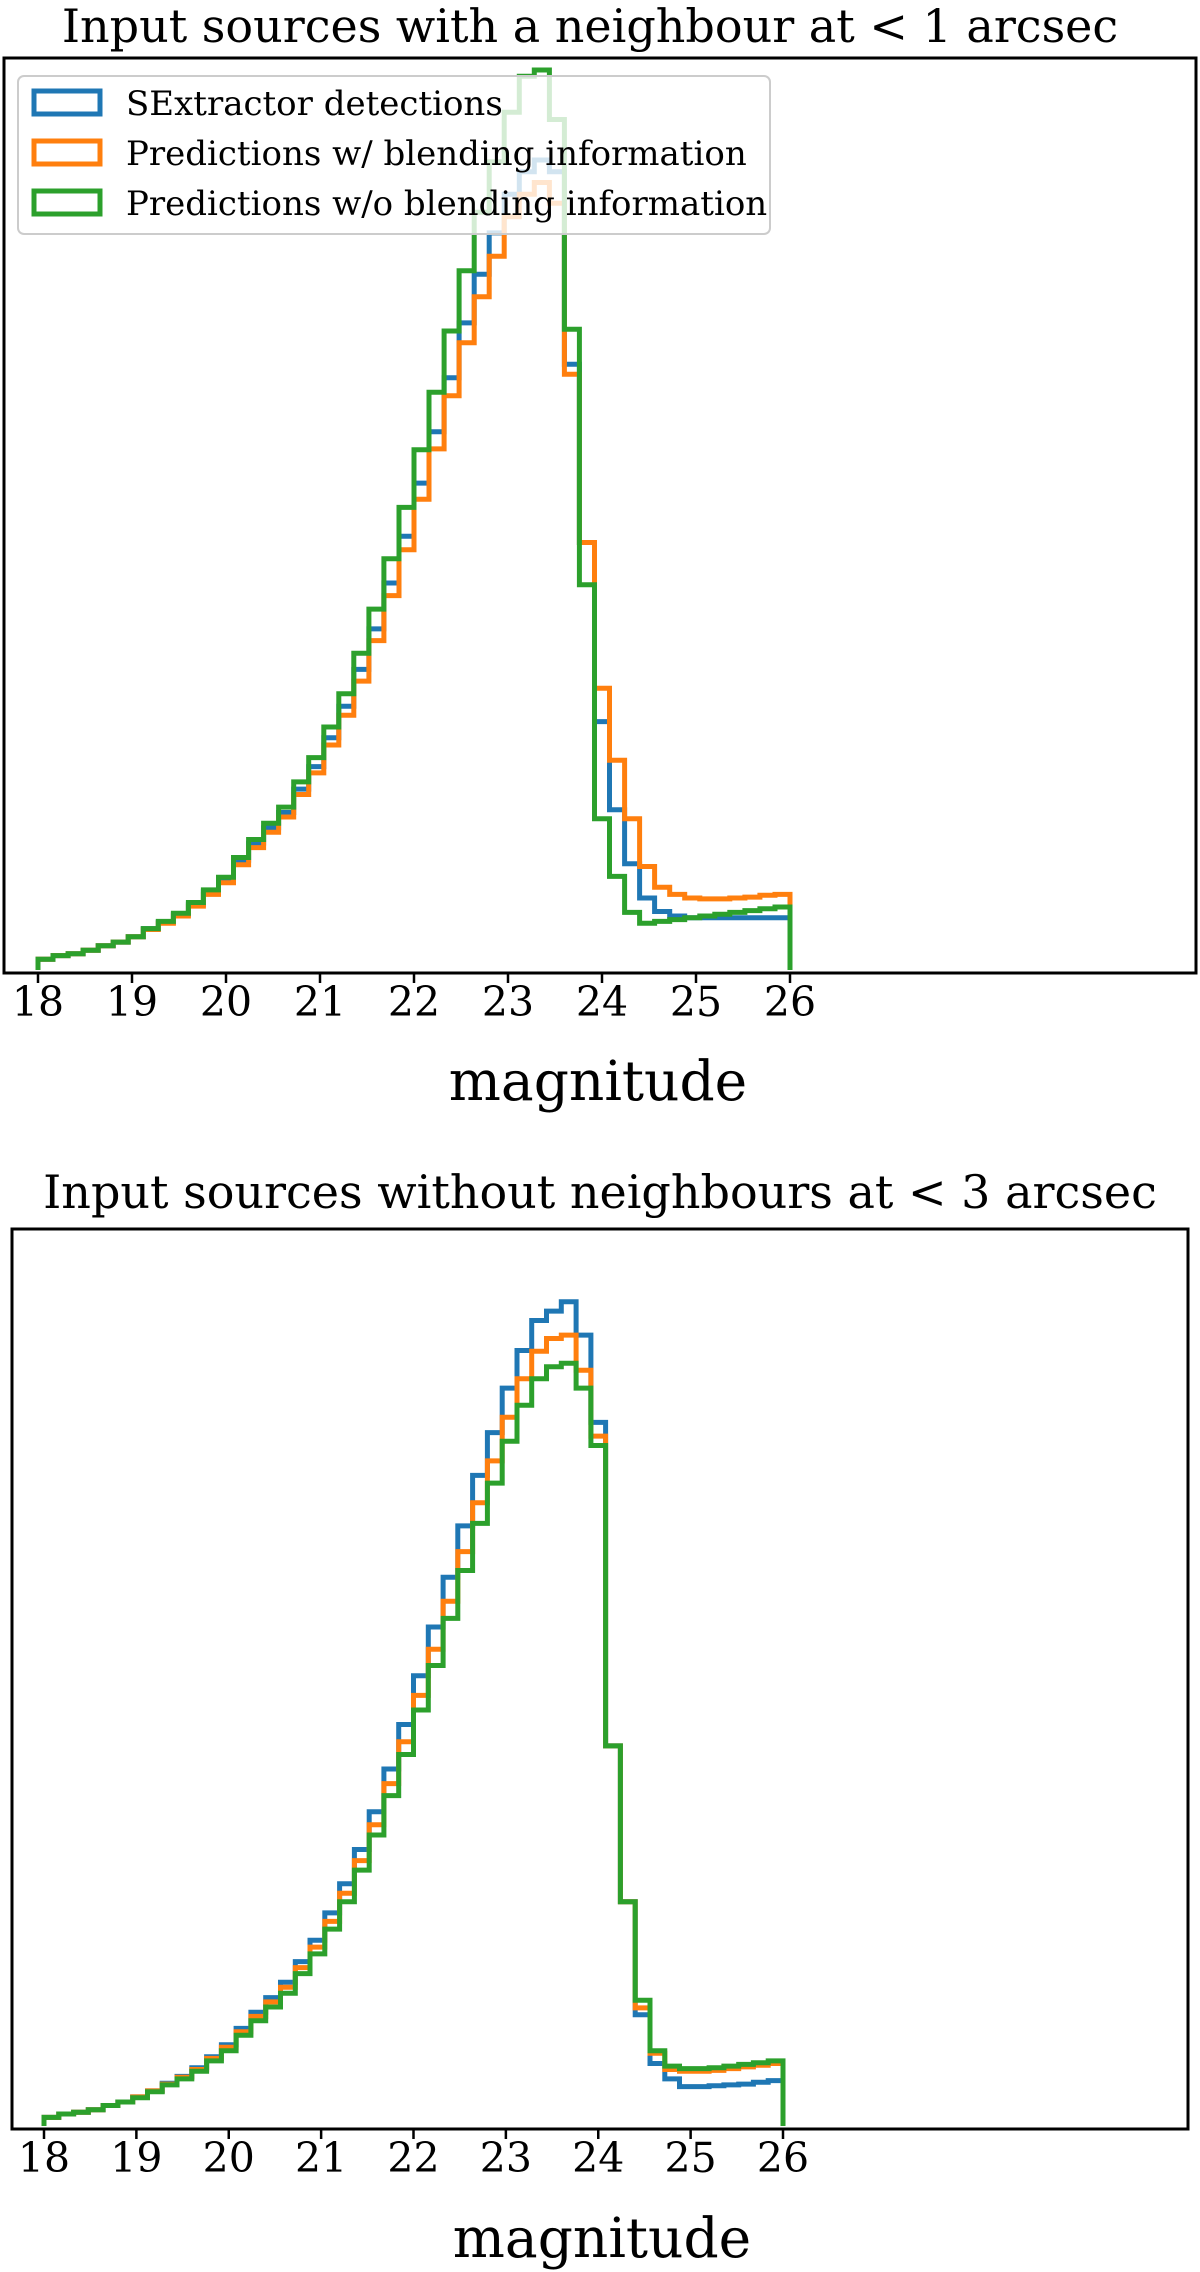 Image resolution: width=1200 pixels, height=2272 pixels. Describe the element at coordinates (446, 204) in the screenshot. I see `legend-label-without-blending: Predictions w/o blending information` at that location.